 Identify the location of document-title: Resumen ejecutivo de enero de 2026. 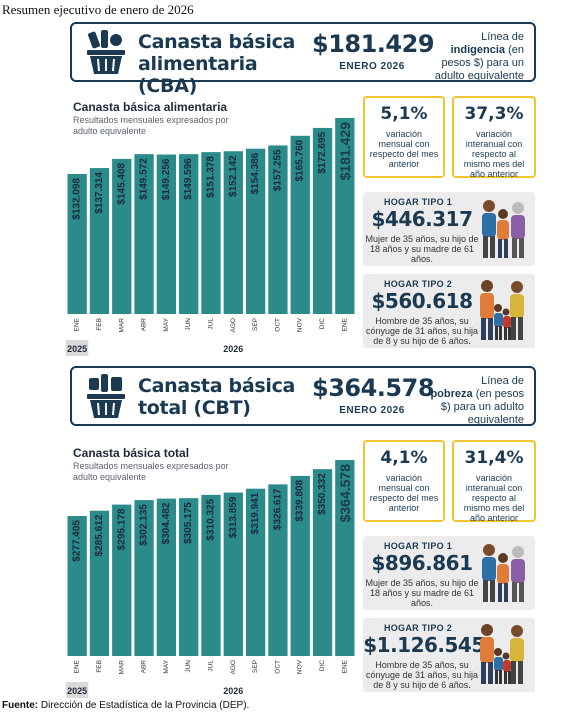
(98, 9).